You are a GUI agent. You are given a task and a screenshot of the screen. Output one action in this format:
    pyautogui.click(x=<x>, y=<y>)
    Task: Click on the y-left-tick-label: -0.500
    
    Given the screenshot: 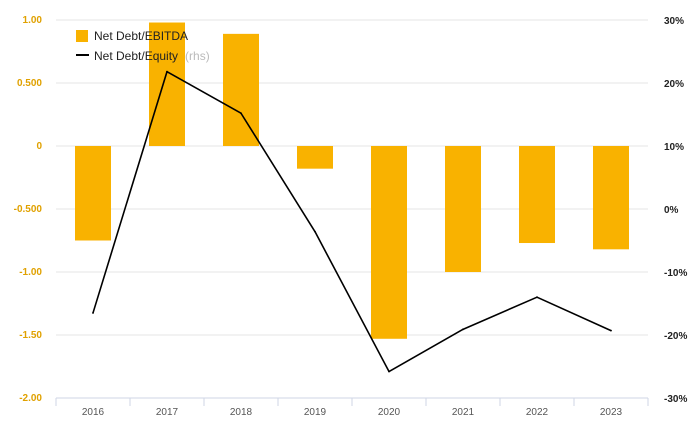 What is the action you would take?
    pyautogui.click(x=28, y=209)
    